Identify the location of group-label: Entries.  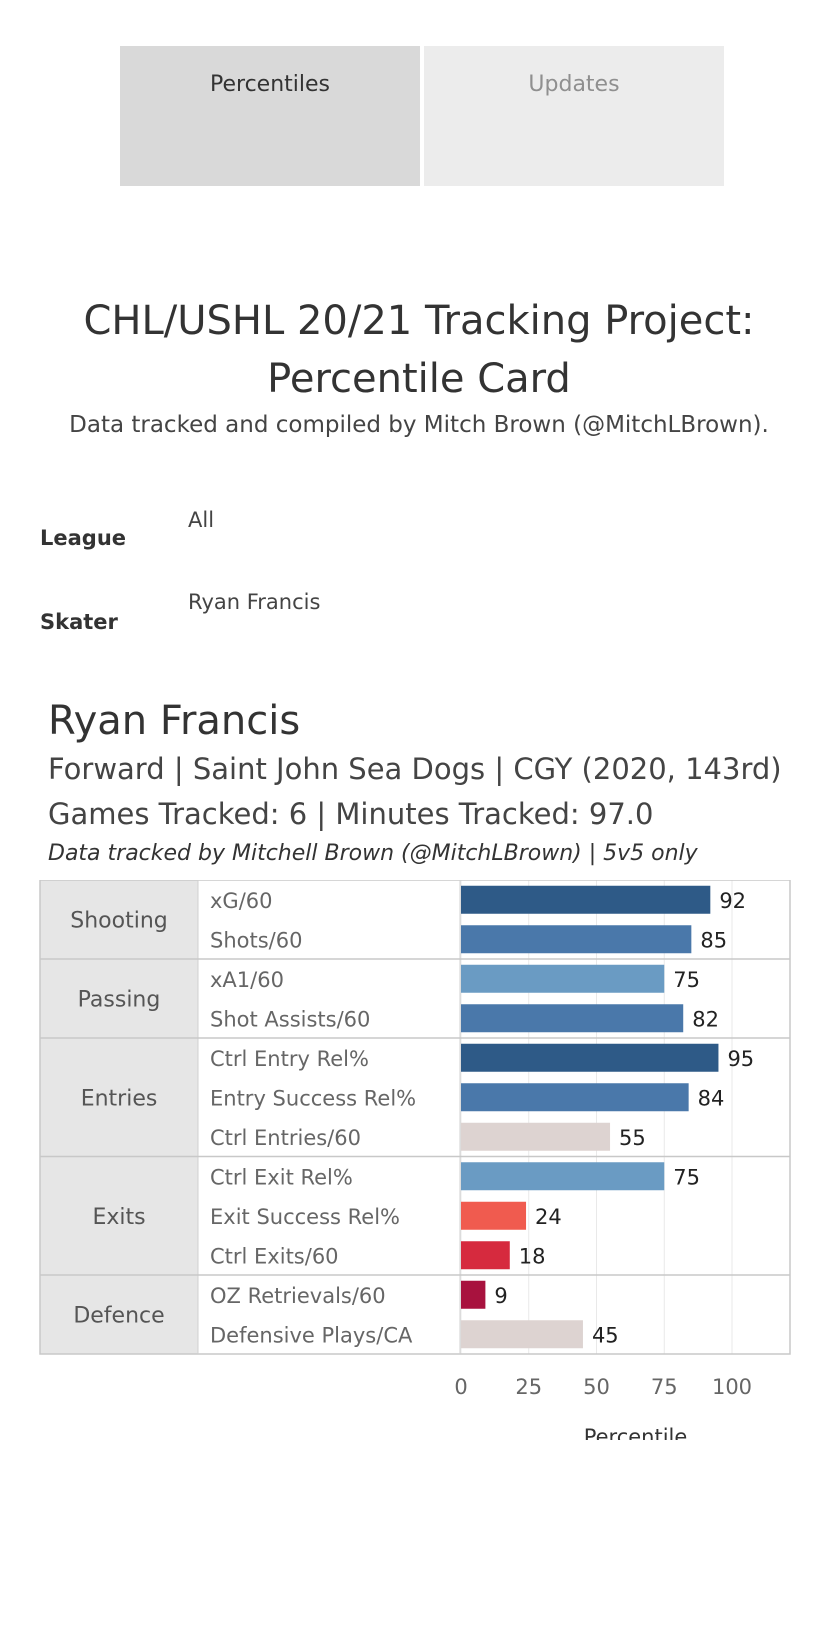
(119, 1098).